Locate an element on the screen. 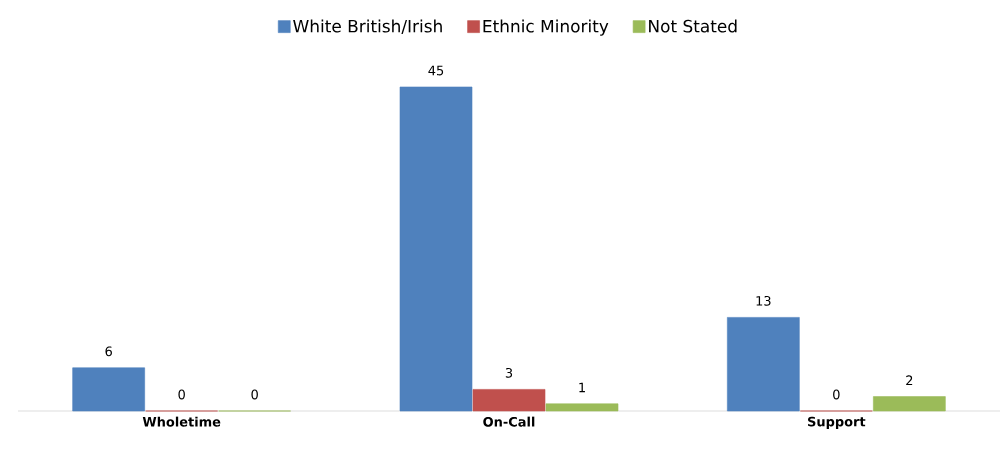 The image size is (1004, 452). data-label: 3 is located at coordinates (509, 372).